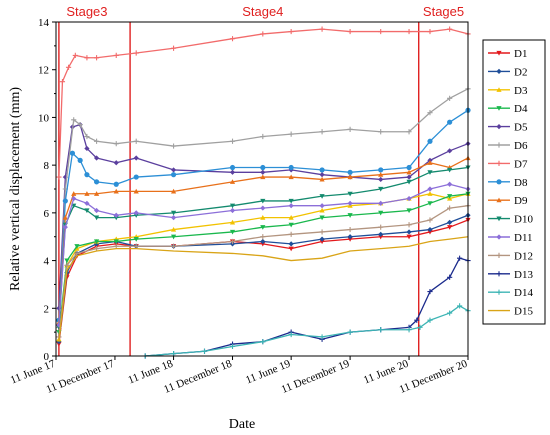  What do you see at coordinates (15, 189) in the screenshot?
I see `y-axis-title: Relative vertical displacement (mm)` at bounding box center [15, 189].